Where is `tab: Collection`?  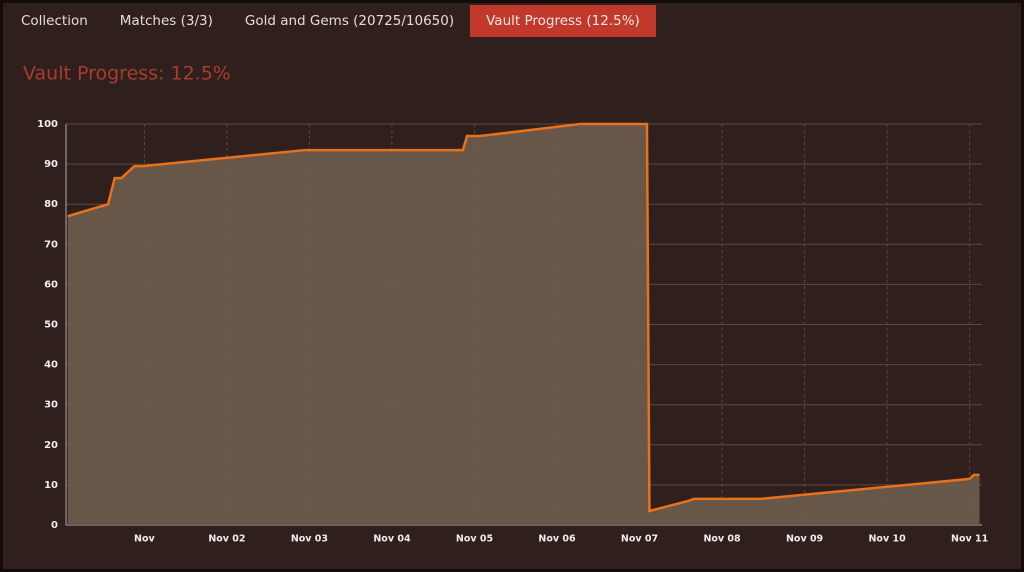
tab: Collection is located at coordinates (54, 21).